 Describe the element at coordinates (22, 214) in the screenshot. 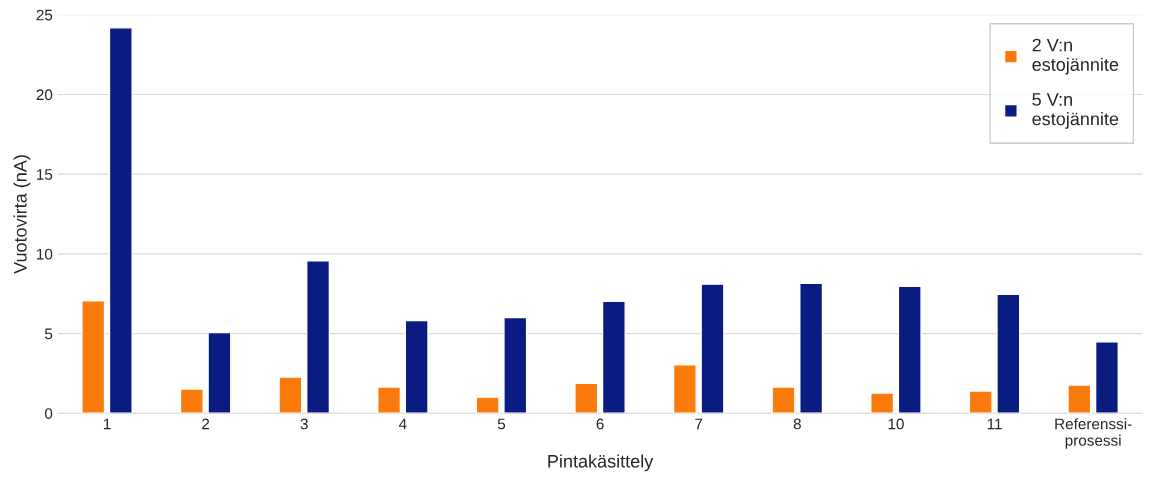

I see `y-axis-title: Vuotovirta (nA)` at that location.